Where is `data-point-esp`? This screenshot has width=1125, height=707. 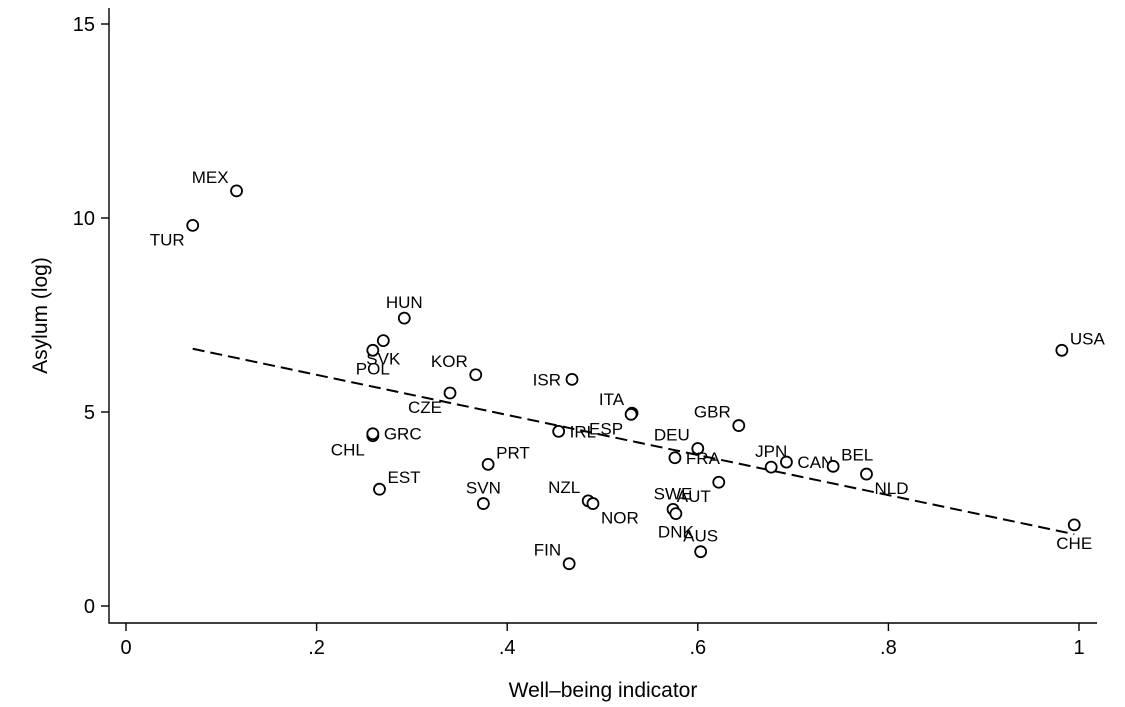 data-point-esp is located at coordinates (631, 414).